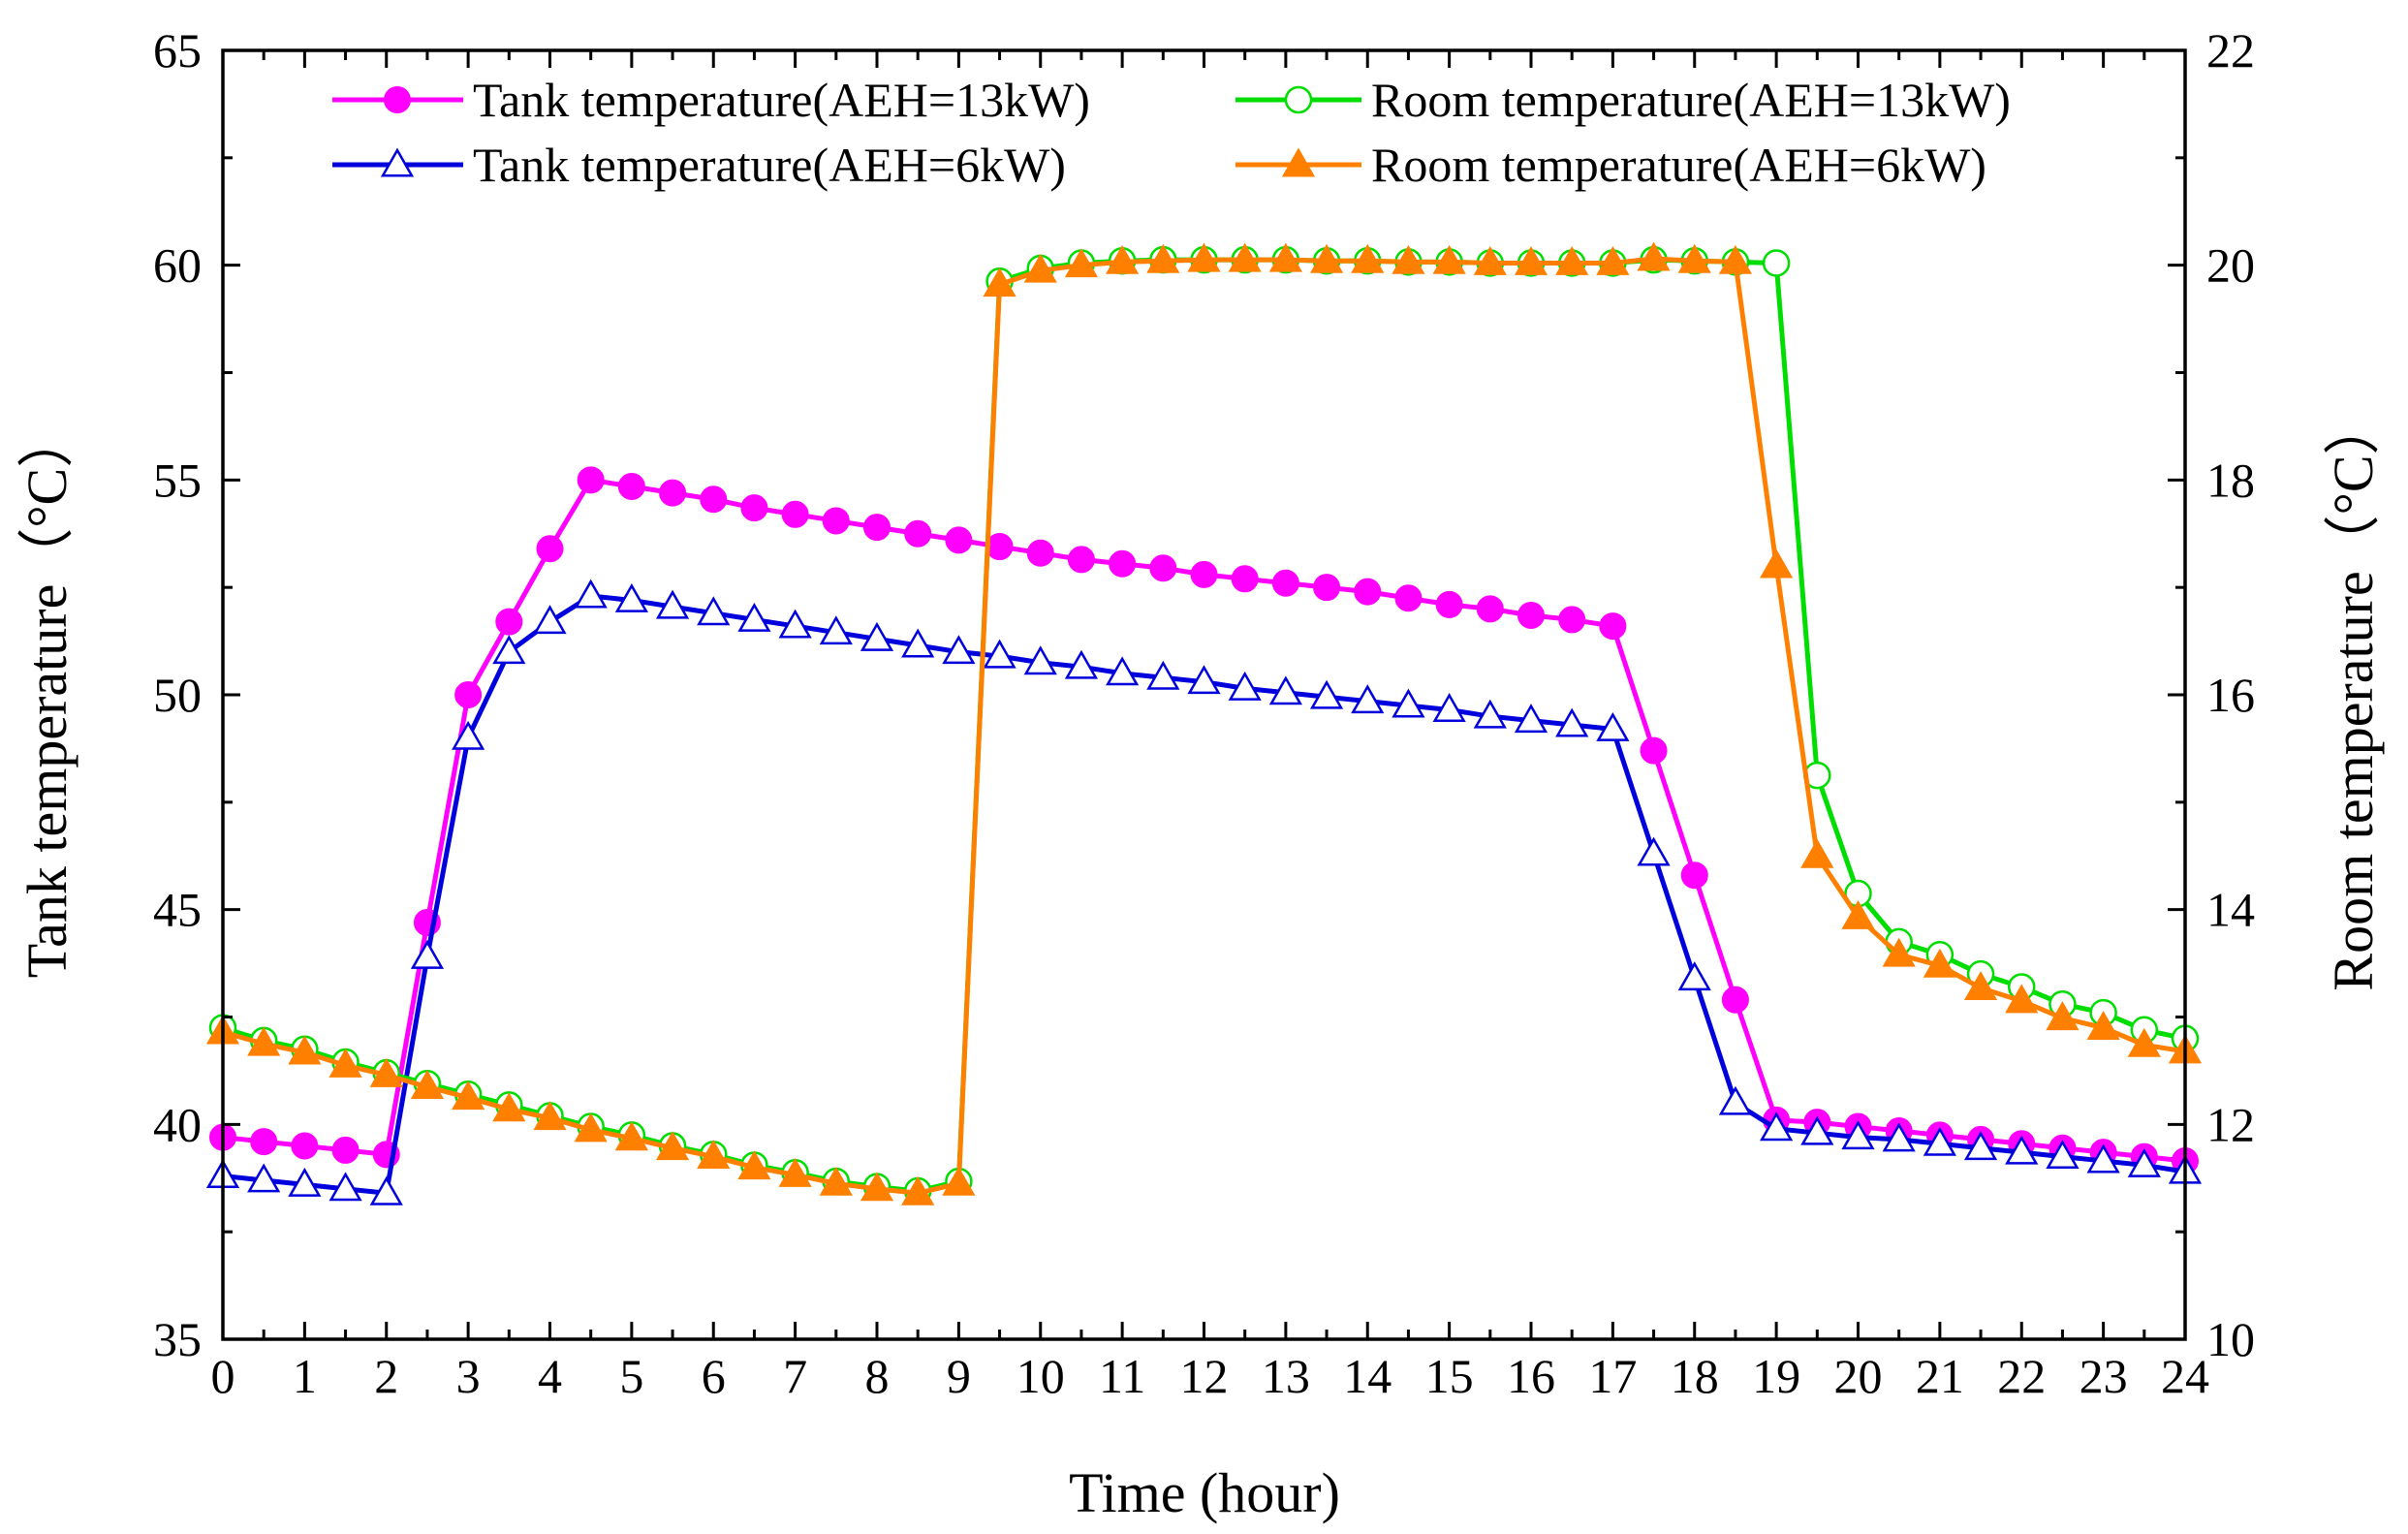  Describe the element at coordinates (1531, 1376) in the screenshot. I see `x-tick-label: 16` at that location.